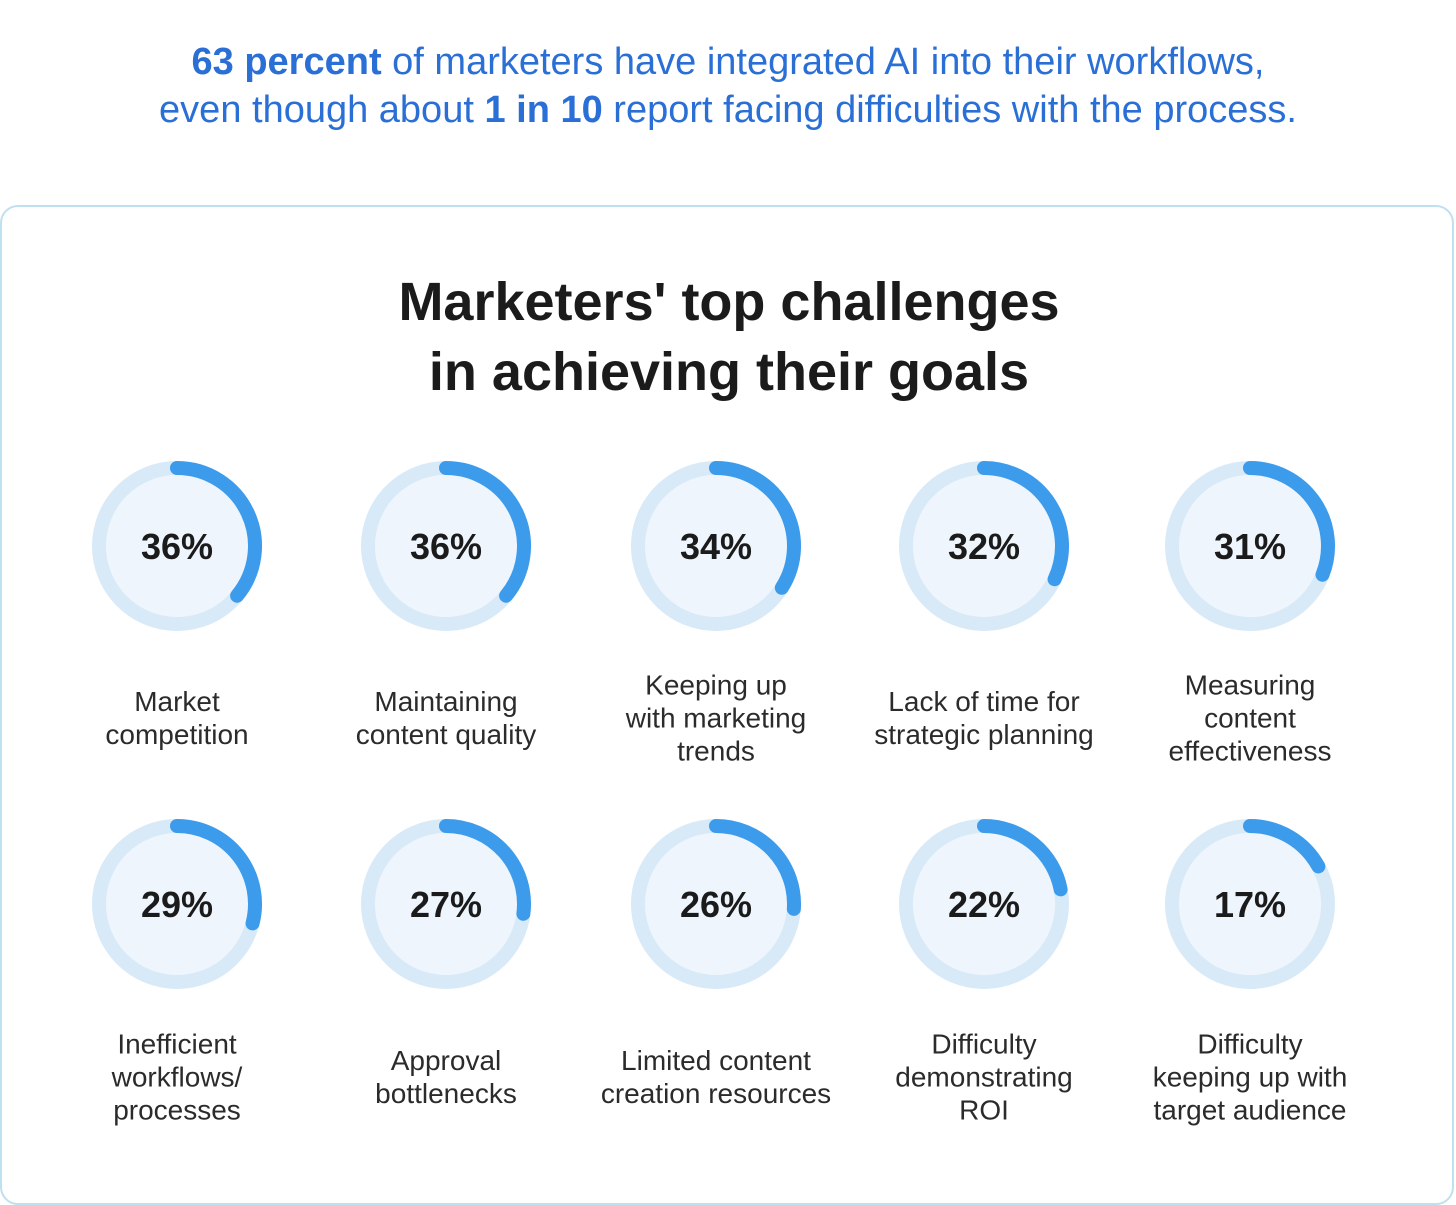  What do you see at coordinates (446, 718) in the screenshot?
I see `challenge-label: Maintaining content quality` at bounding box center [446, 718].